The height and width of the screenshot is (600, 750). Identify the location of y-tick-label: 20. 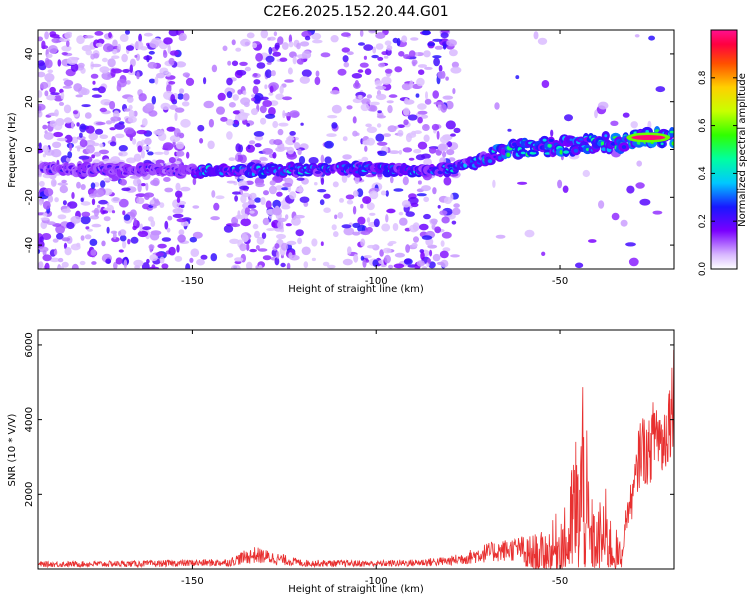
(29, 101).